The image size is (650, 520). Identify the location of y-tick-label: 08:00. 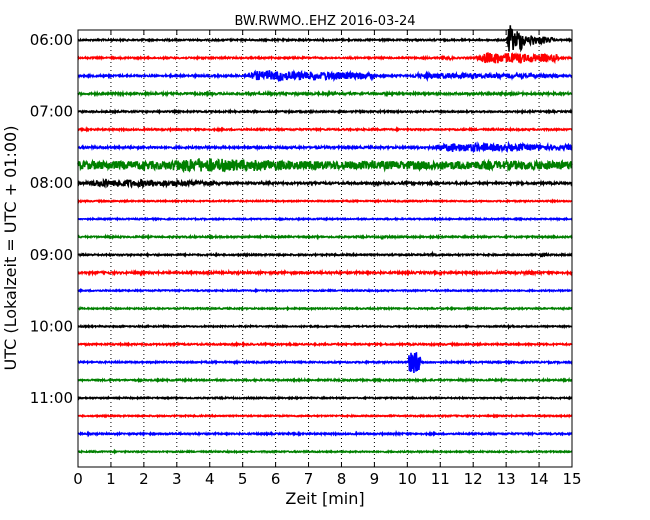
(51, 183).